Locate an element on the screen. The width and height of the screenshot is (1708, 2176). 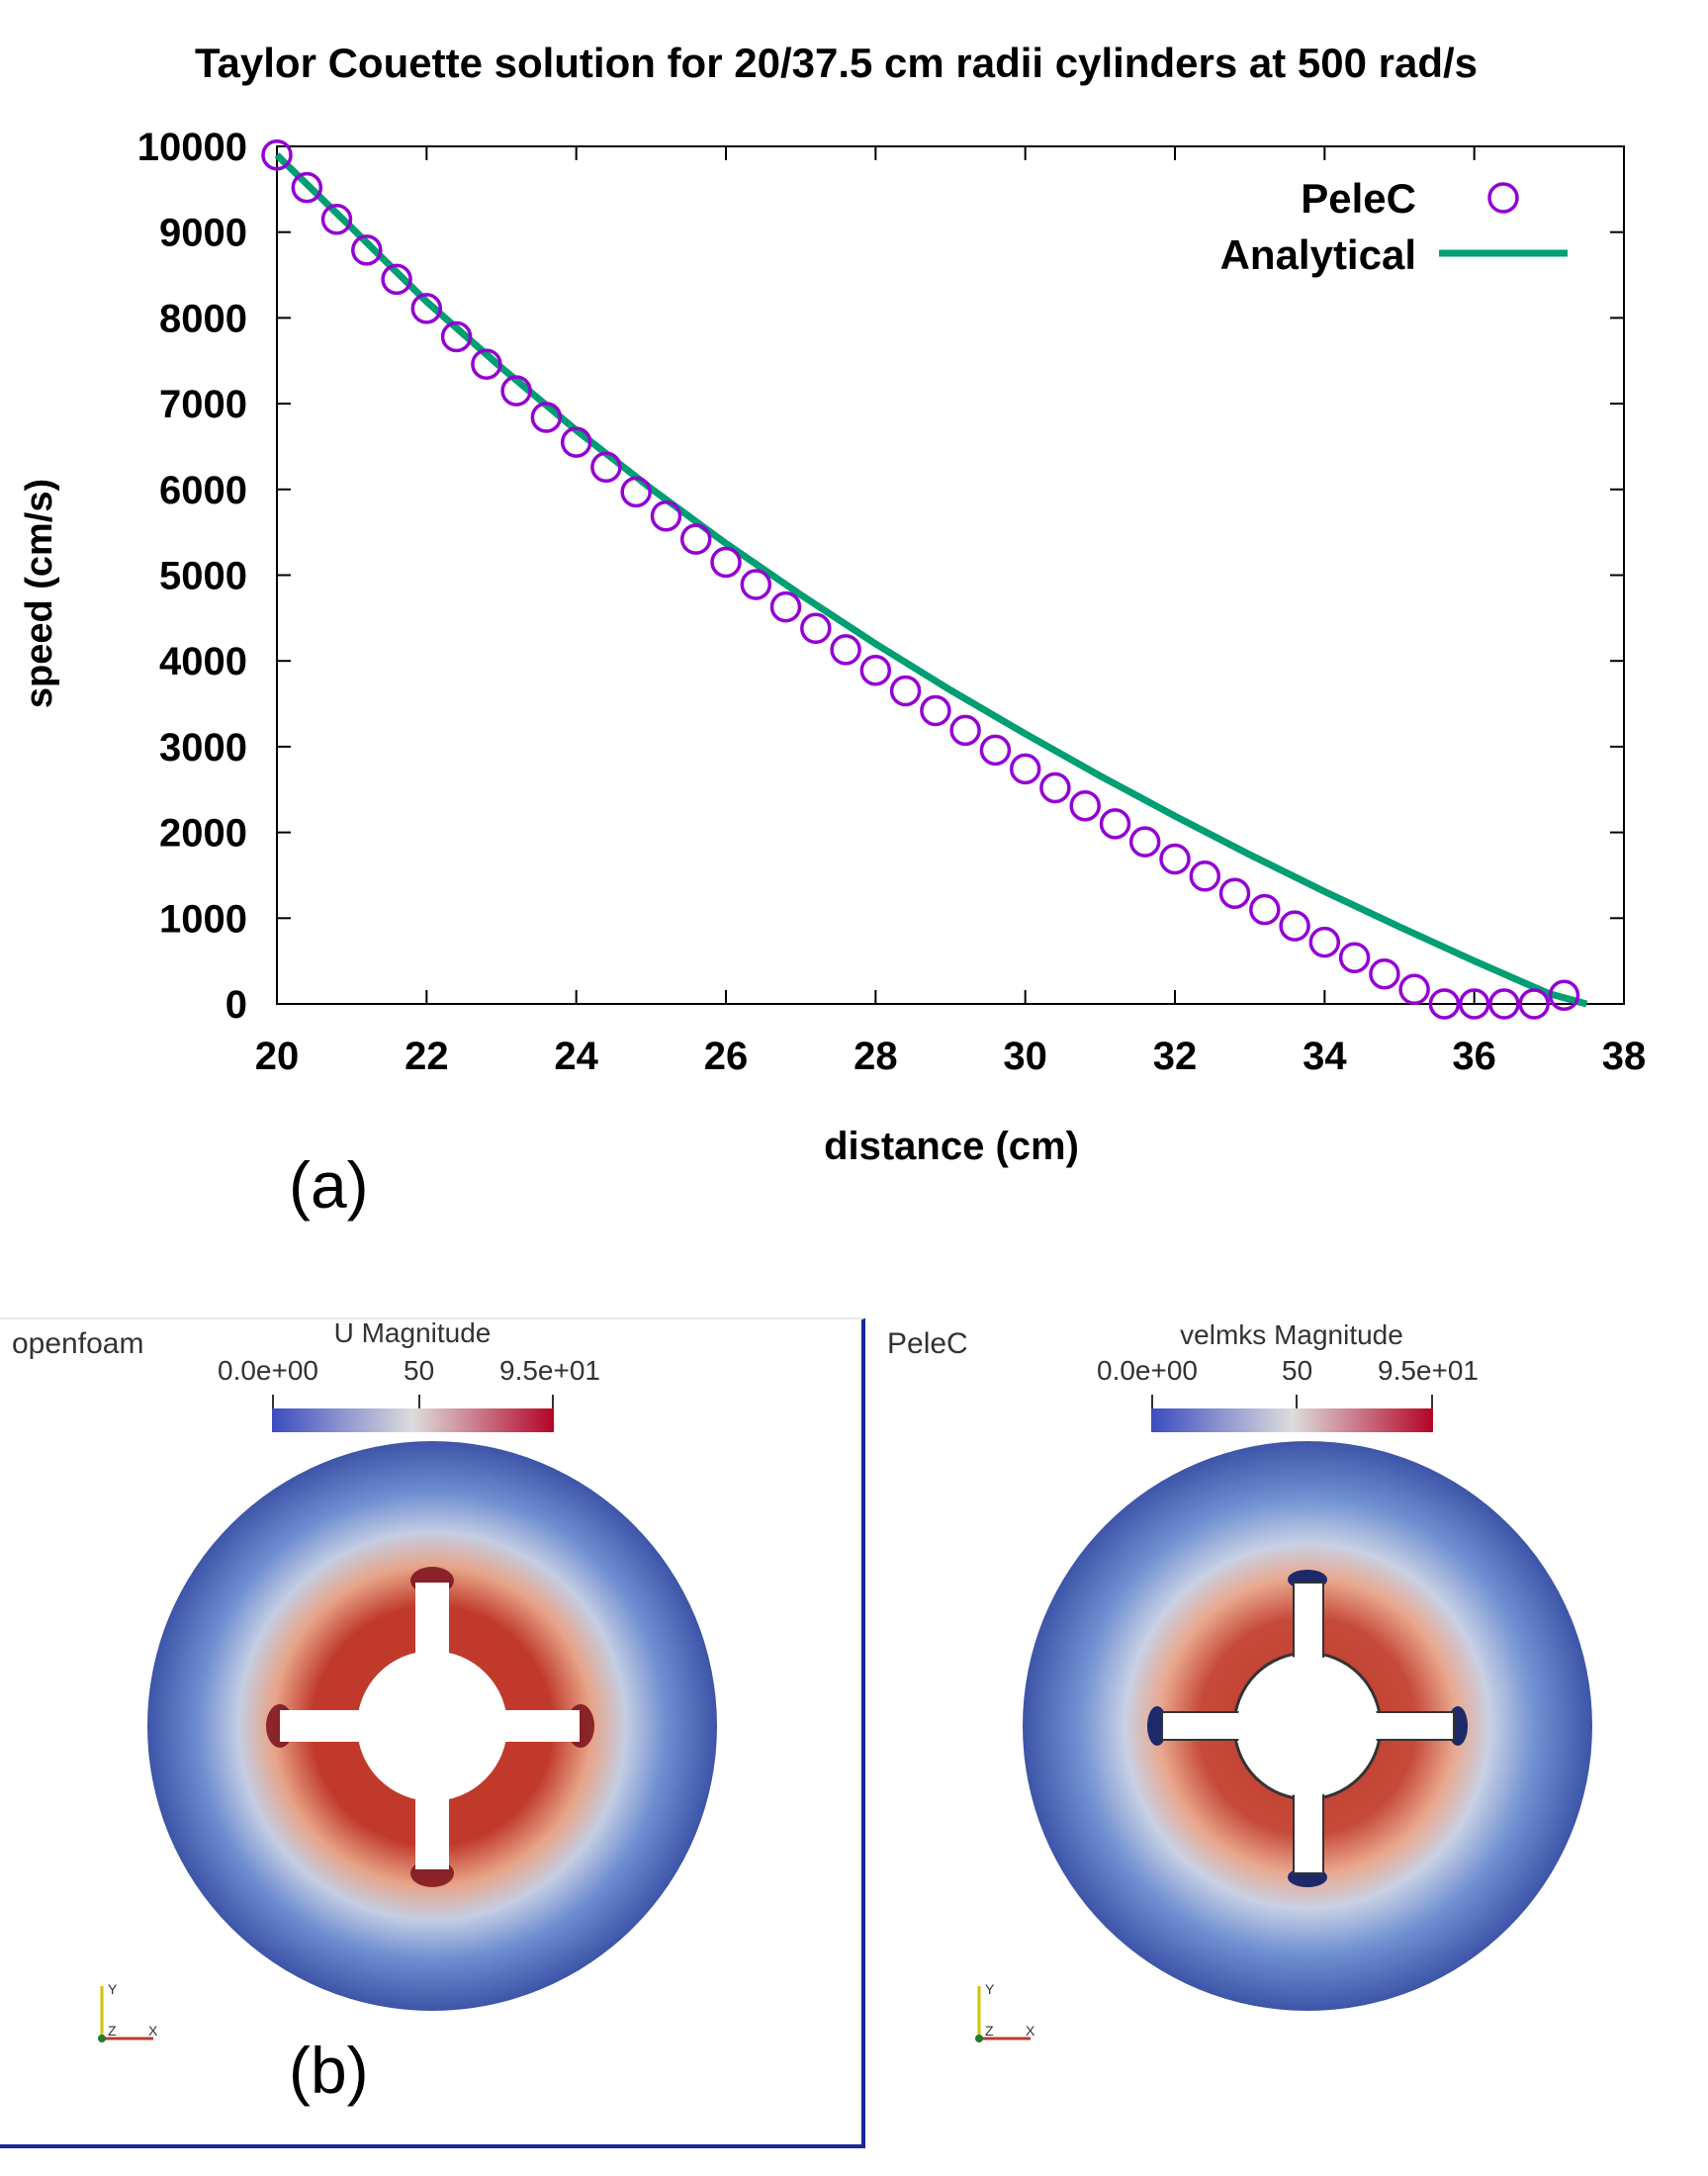
y-tick-label: 10000 is located at coordinates (192, 147).